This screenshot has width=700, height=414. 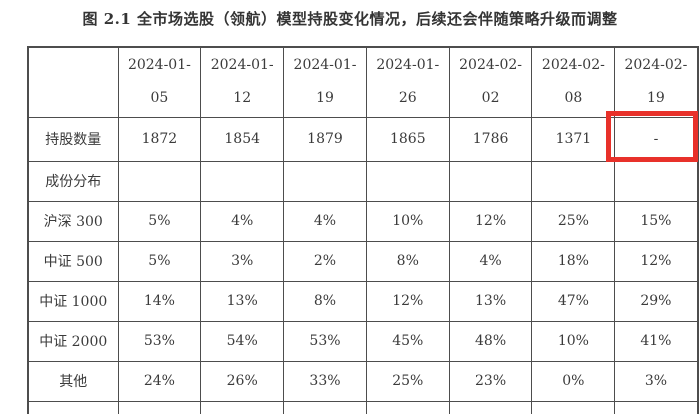 I want to click on table-cell: 14%, so click(x=159, y=301).